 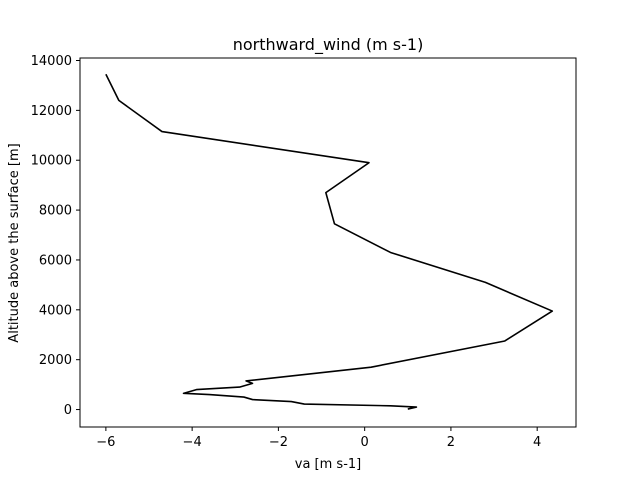 What do you see at coordinates (278, 442) in the screenshot?
I see `x-tick-label: −2` at bounding box center [278, 442].